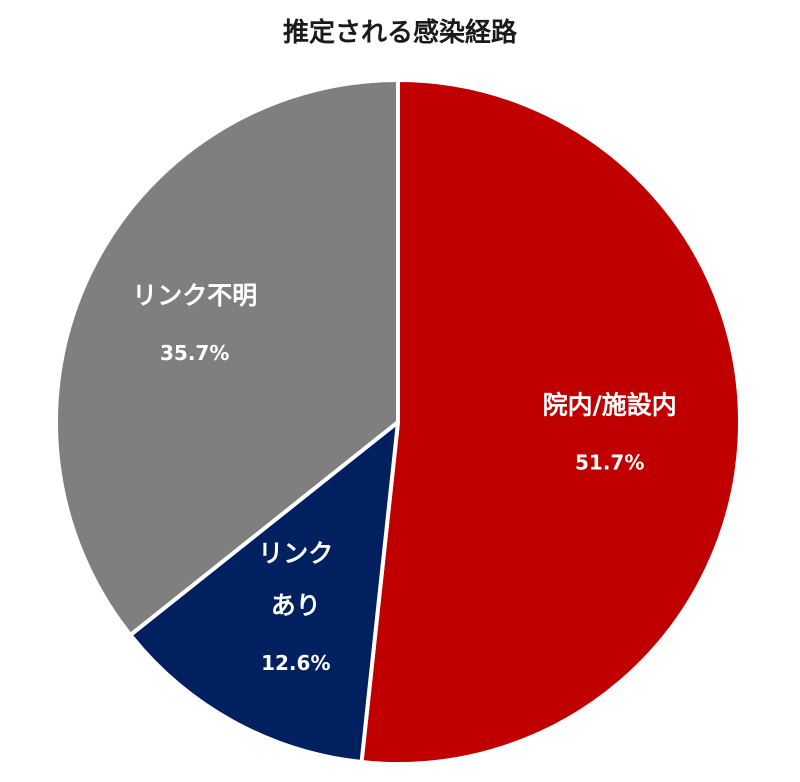 Image resolution: width=800 pixels, height=782 pixels. What do you see at coordinates (609, 462) in the screenshot?
I see `slice-value-label: 51.7%` at bounding box center [609, 462].